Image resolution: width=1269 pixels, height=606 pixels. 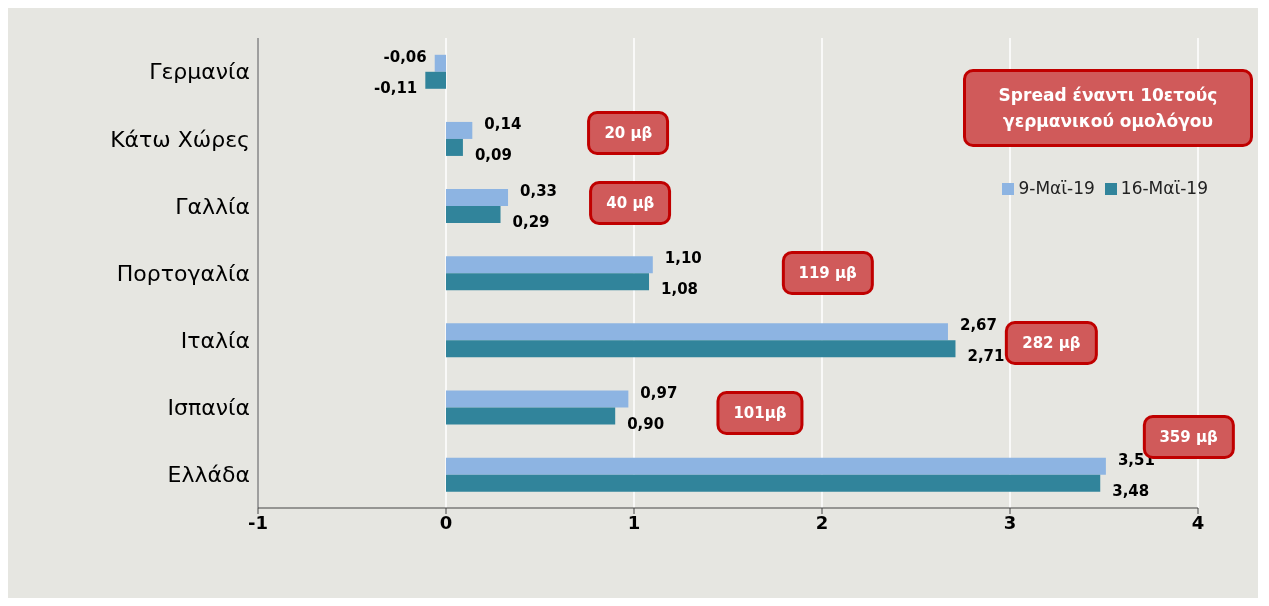 What do you see at coordinates (1010, 522) in the screenshot?
I see `x-tick-label: 3` at bounding box center [1010, 522].